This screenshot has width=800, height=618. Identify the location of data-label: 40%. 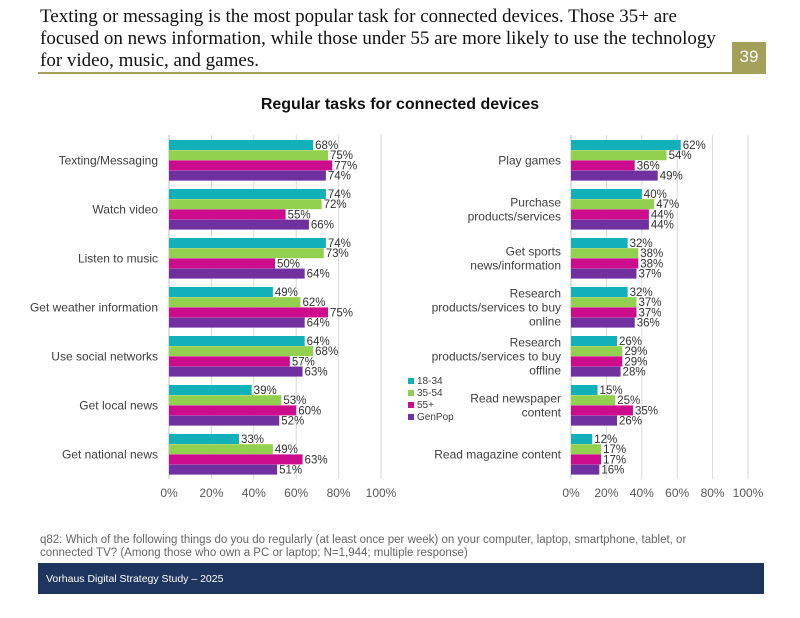
(655, 195).